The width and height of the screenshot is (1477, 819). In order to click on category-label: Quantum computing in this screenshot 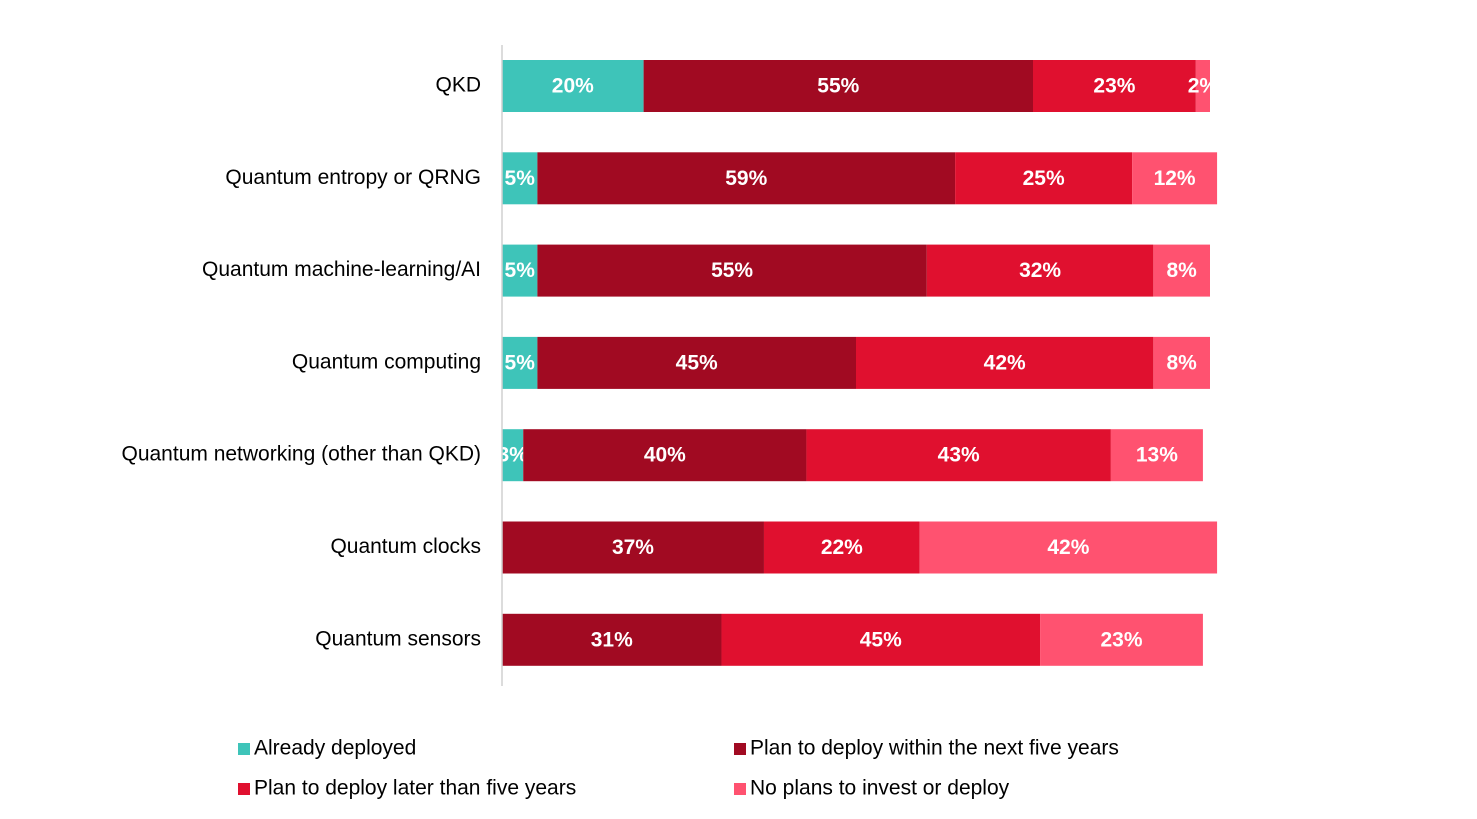, I will do `click(386, 361)`.